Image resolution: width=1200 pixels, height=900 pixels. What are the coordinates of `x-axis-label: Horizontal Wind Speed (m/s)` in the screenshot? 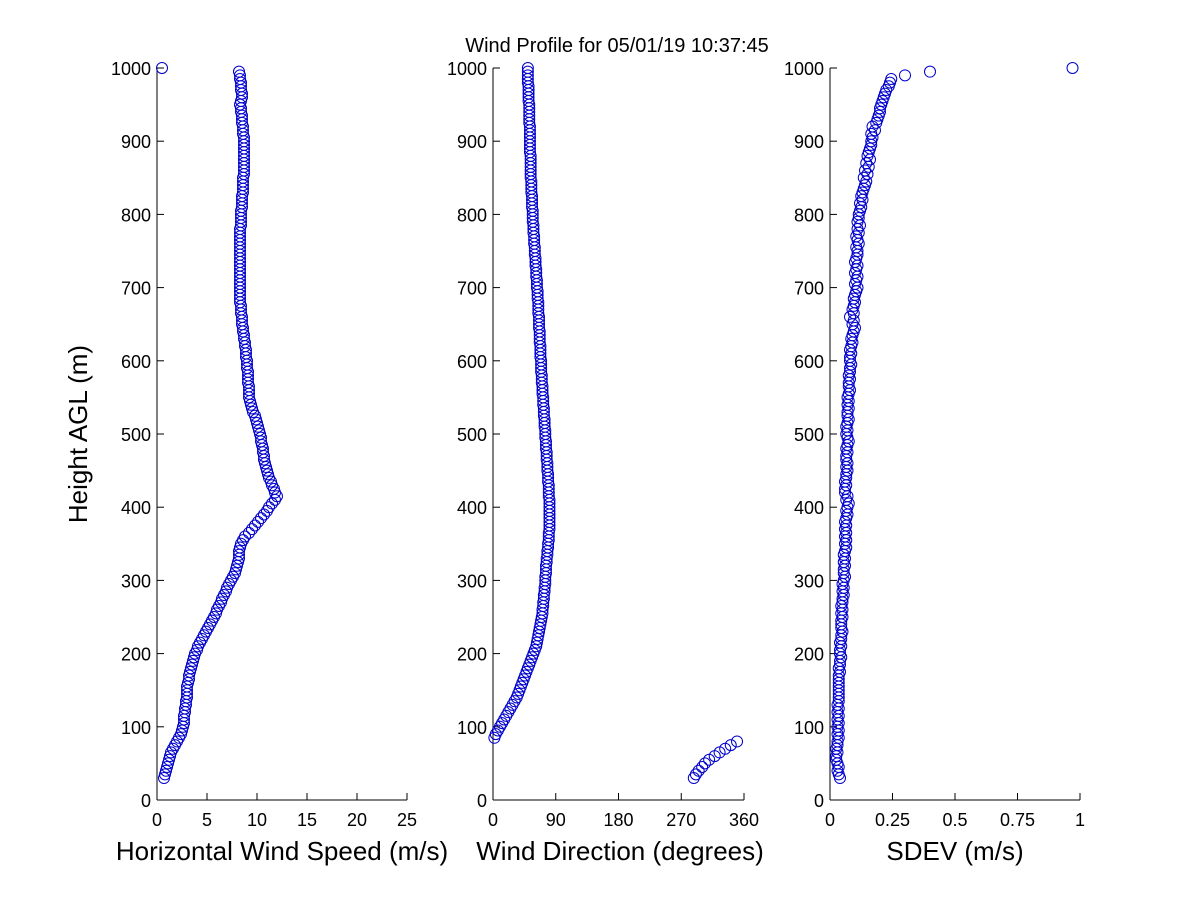 It's located at (282, 851).